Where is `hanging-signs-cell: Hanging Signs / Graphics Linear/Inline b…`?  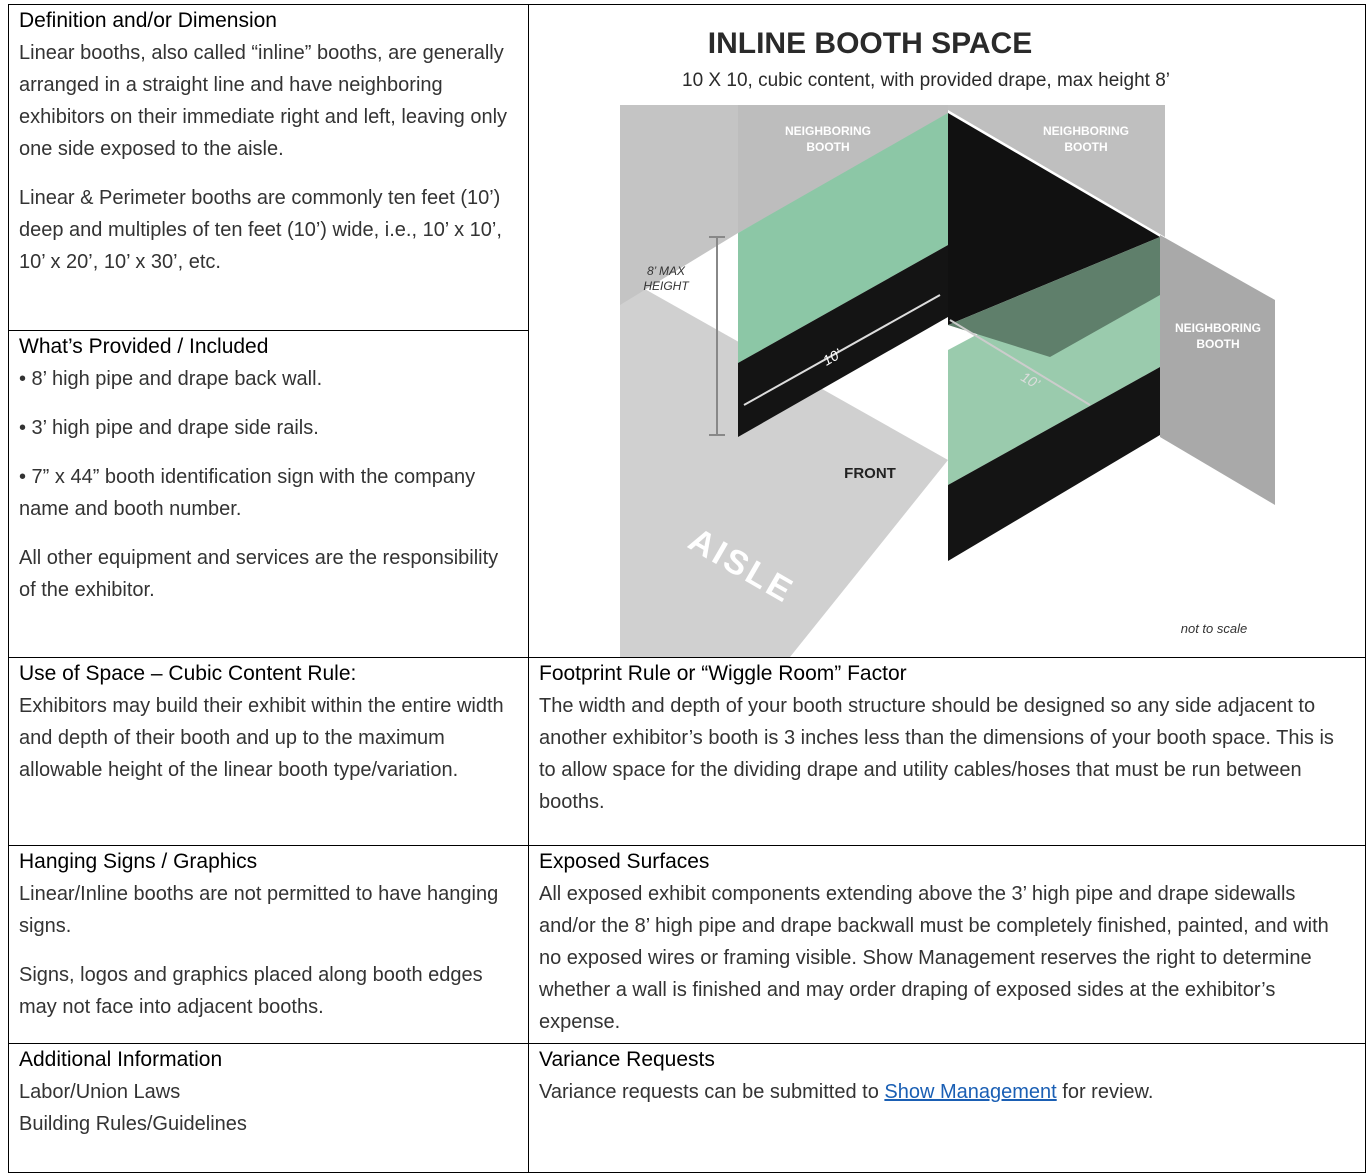 hanging-signs-cell: Hanging Signs / Graphics Linear/Inline b… is located at coordinates (268, 944).